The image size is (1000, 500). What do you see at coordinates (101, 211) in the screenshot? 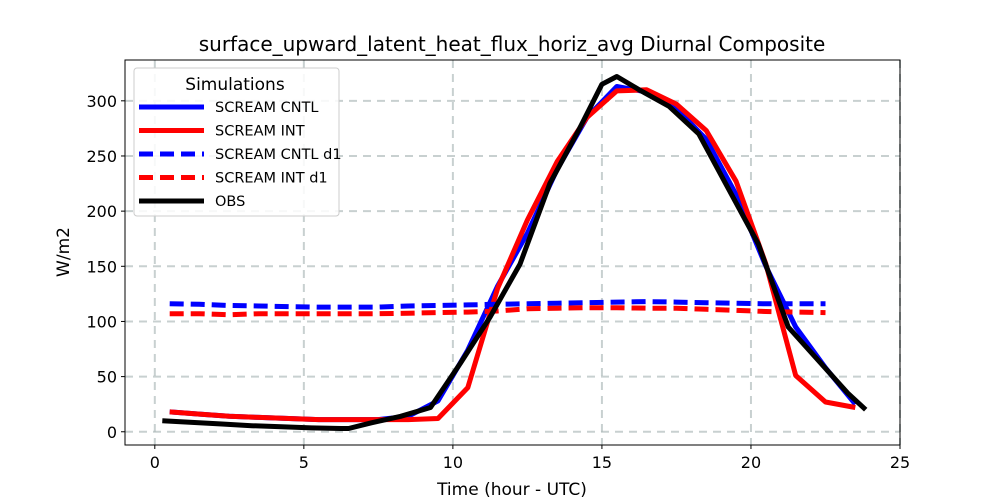
I see `y-tick-label: 200` at bounding box center [101, 211].